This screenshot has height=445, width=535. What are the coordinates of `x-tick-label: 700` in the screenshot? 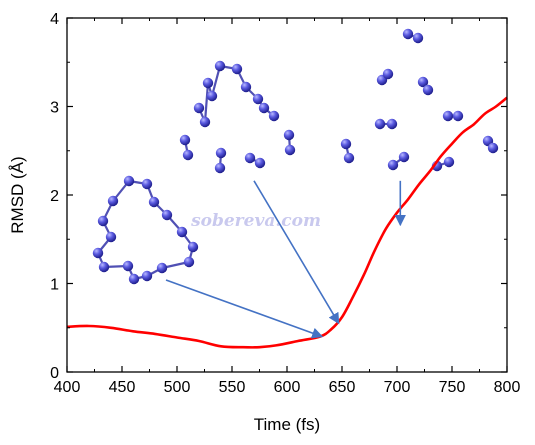 It's located at (397, 387).